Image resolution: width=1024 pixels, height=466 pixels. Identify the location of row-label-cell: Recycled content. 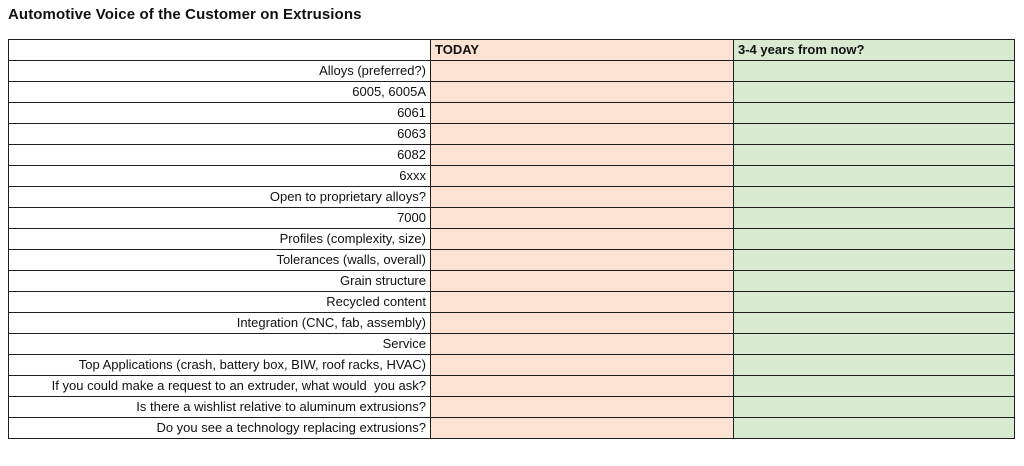
(219, 302).